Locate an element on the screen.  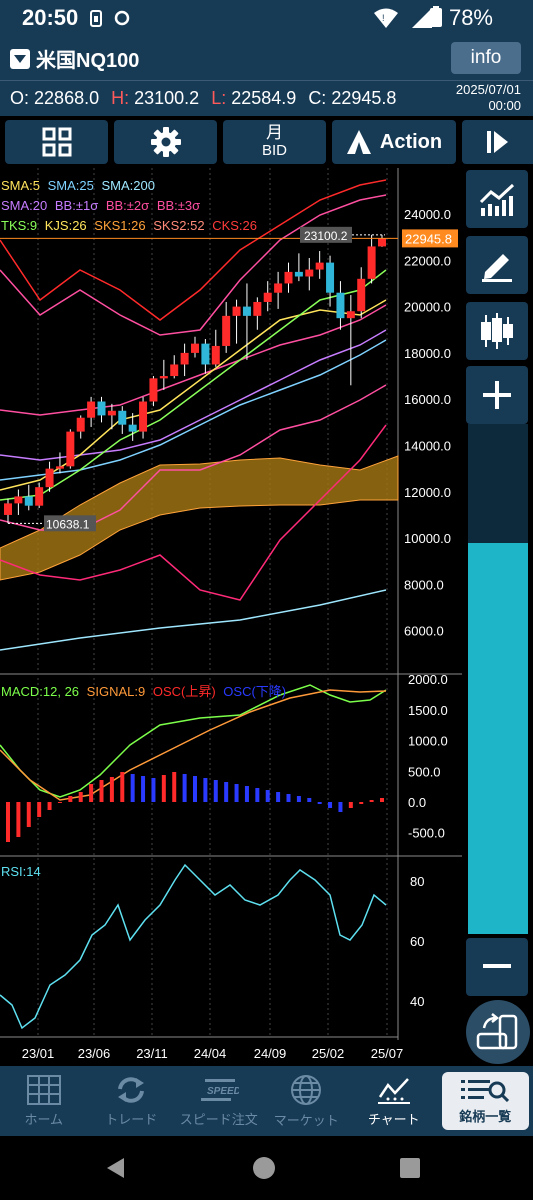
high-value: 23100.2 is located at coordinates (167, 98).